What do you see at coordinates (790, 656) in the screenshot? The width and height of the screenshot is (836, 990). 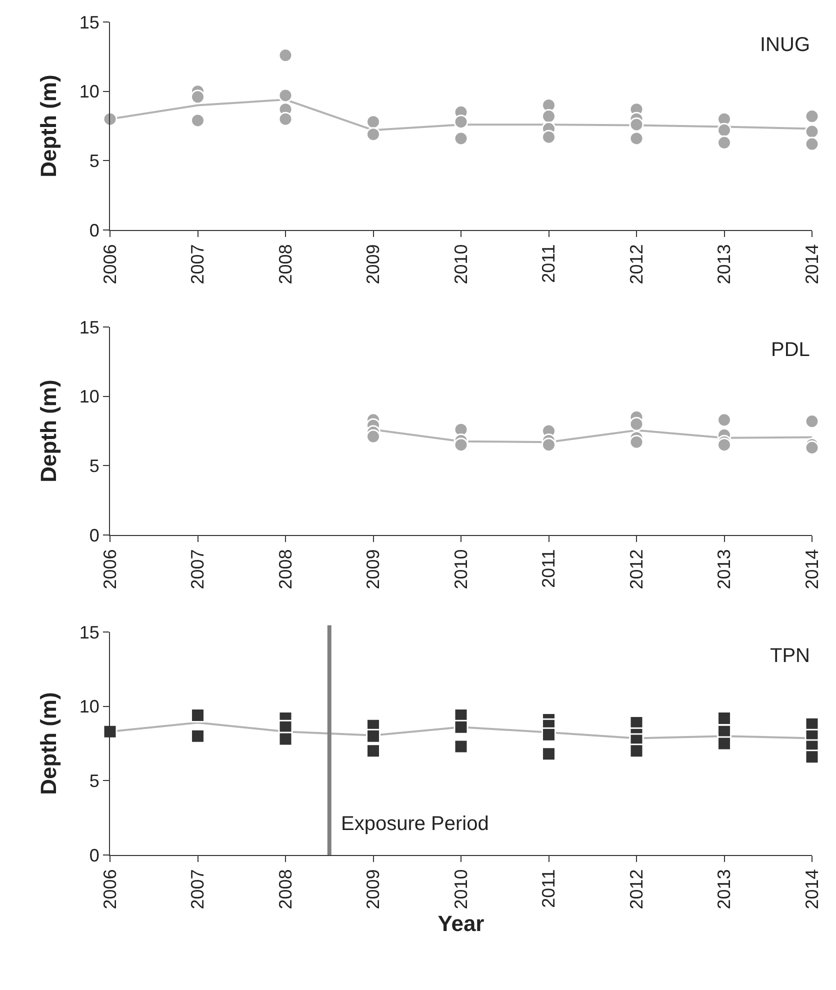 I see `text: TPN` at bounding box center [790, 656].